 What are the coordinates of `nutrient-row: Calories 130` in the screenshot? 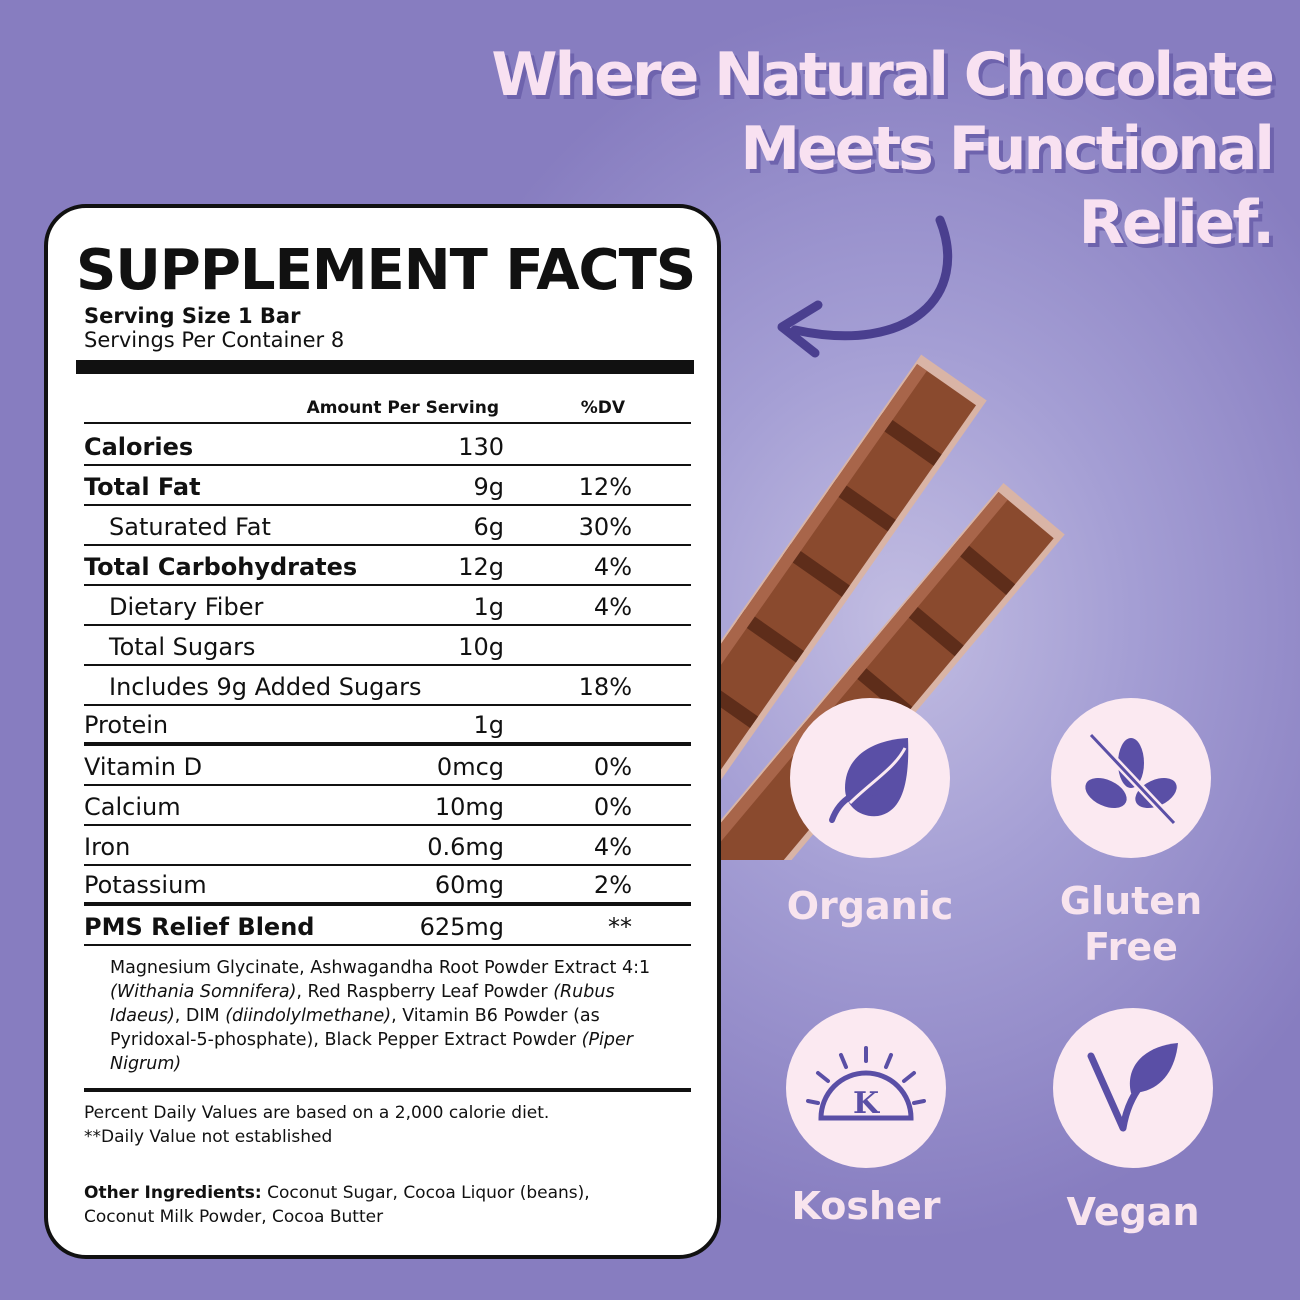 It's located at (387, 446).